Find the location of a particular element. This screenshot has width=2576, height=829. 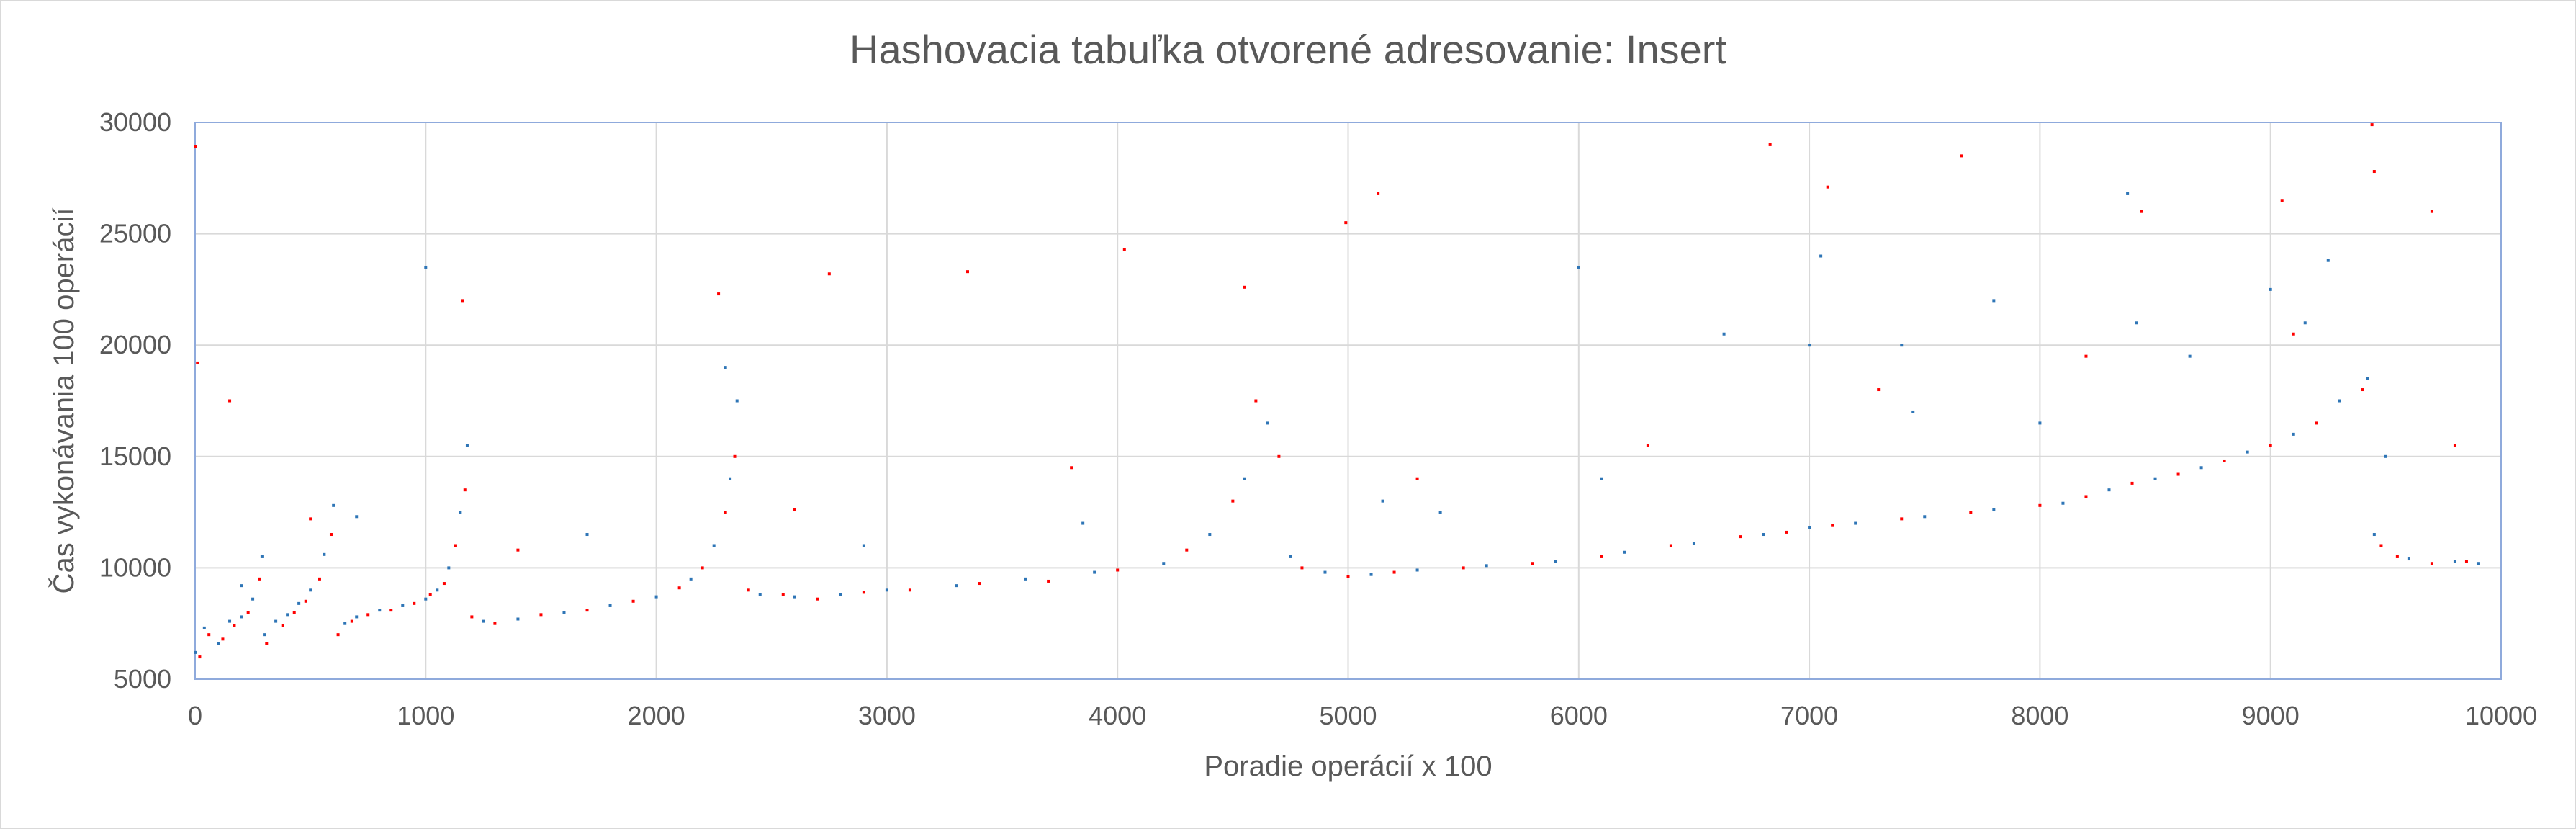

x-tick-label: 5000 is located at coordinates (1348, 715).